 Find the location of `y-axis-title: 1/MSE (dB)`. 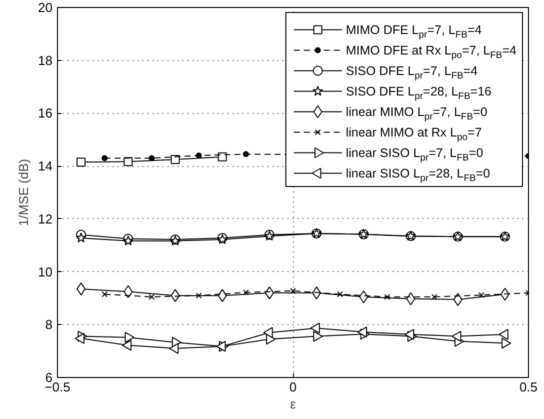

y-axis-title: 1/MSE (dB) is located at coordinates (24, 192).